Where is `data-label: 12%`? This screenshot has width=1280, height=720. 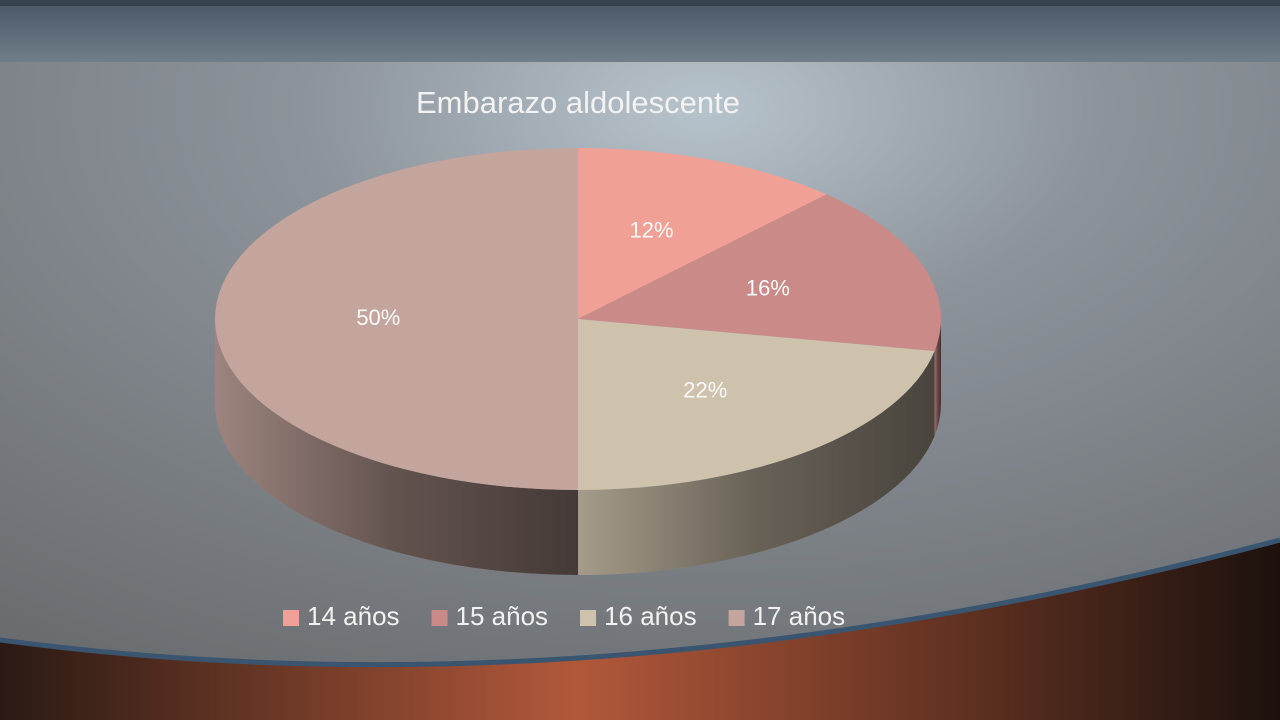
data-label: 12% is located at coordinates (651, 229).